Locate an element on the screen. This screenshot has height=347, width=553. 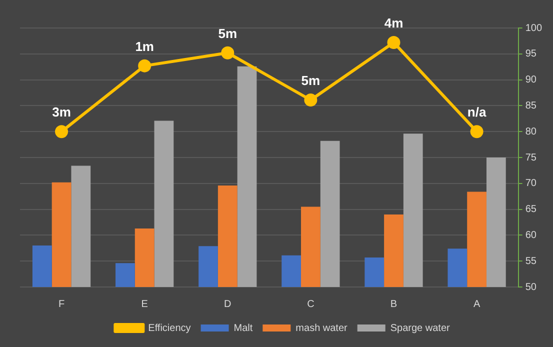
y-tick-label: 70 is located at coordinates (531, 184).